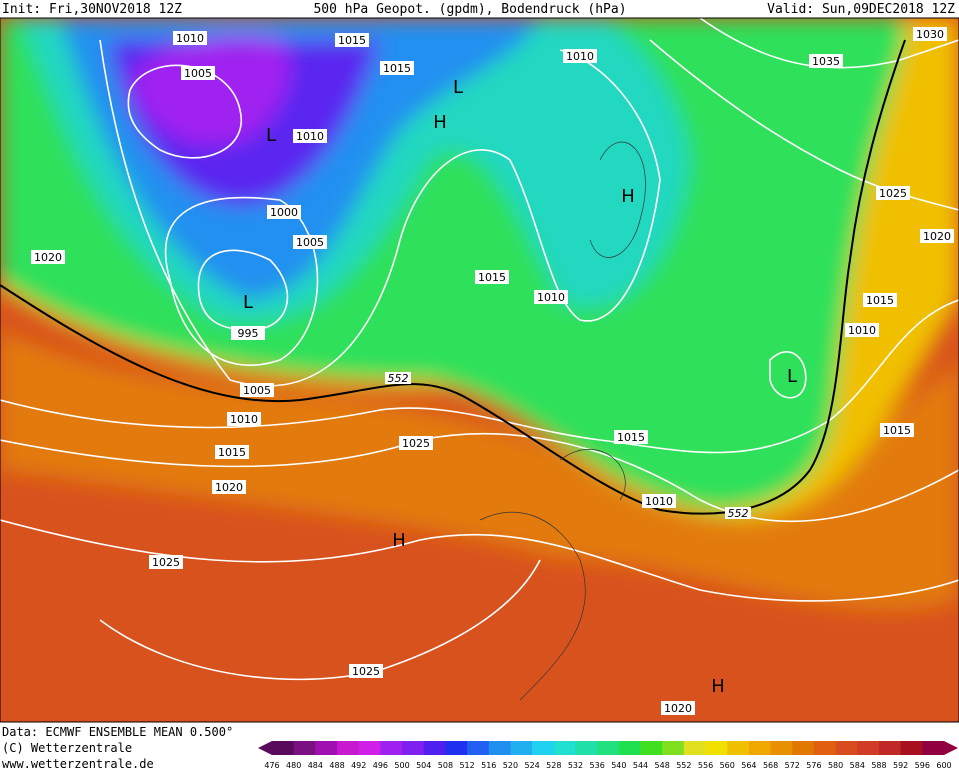  I want to click on isobar-label: 1000, so click(284, 212).